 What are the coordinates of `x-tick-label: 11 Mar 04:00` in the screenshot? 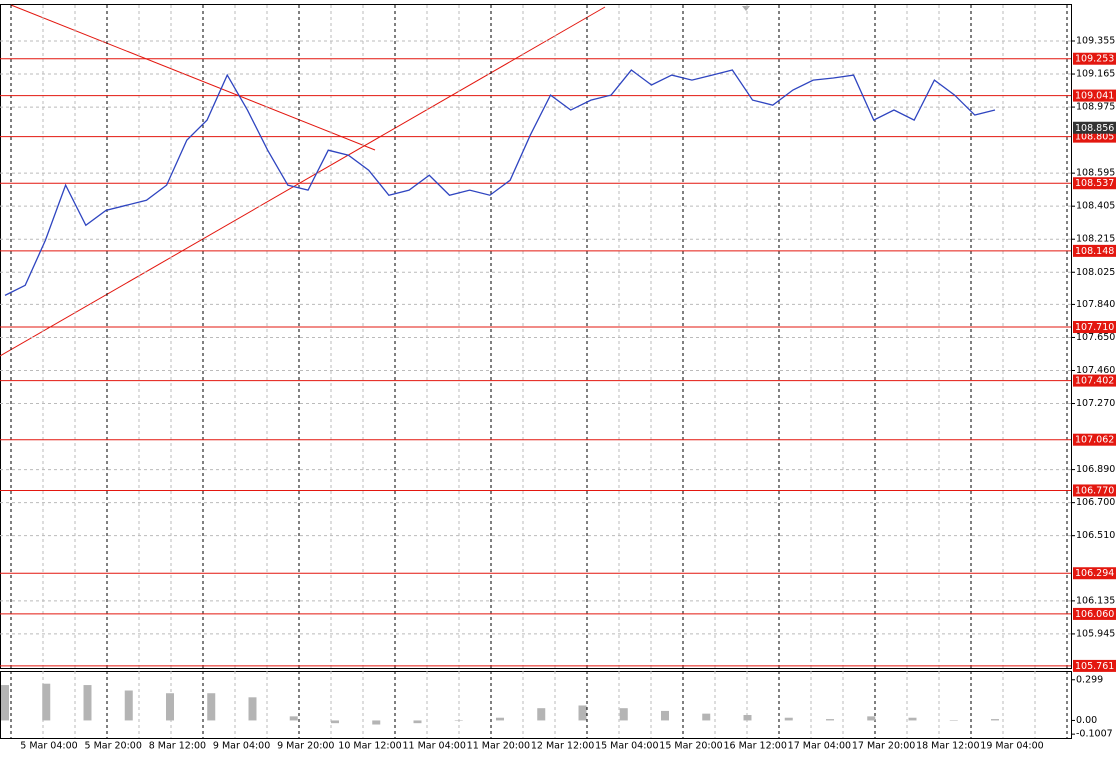 It's located at (433, 746).